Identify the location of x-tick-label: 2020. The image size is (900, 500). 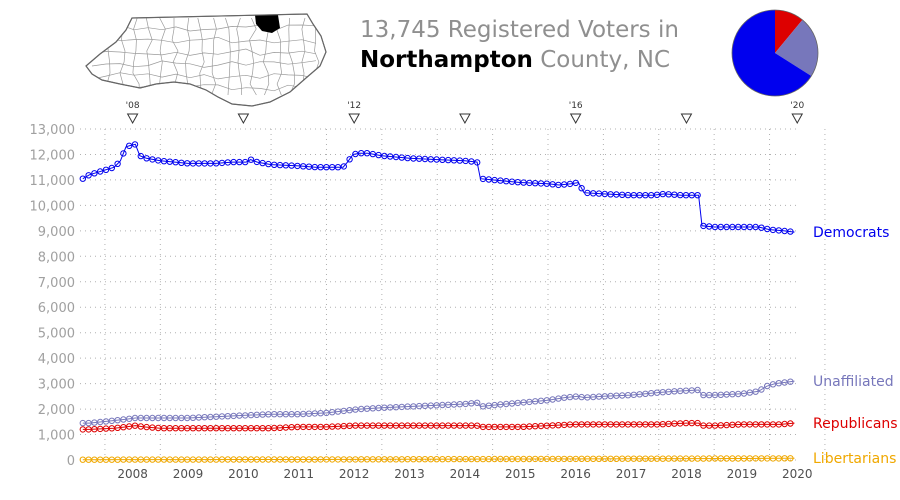
(797, 474).